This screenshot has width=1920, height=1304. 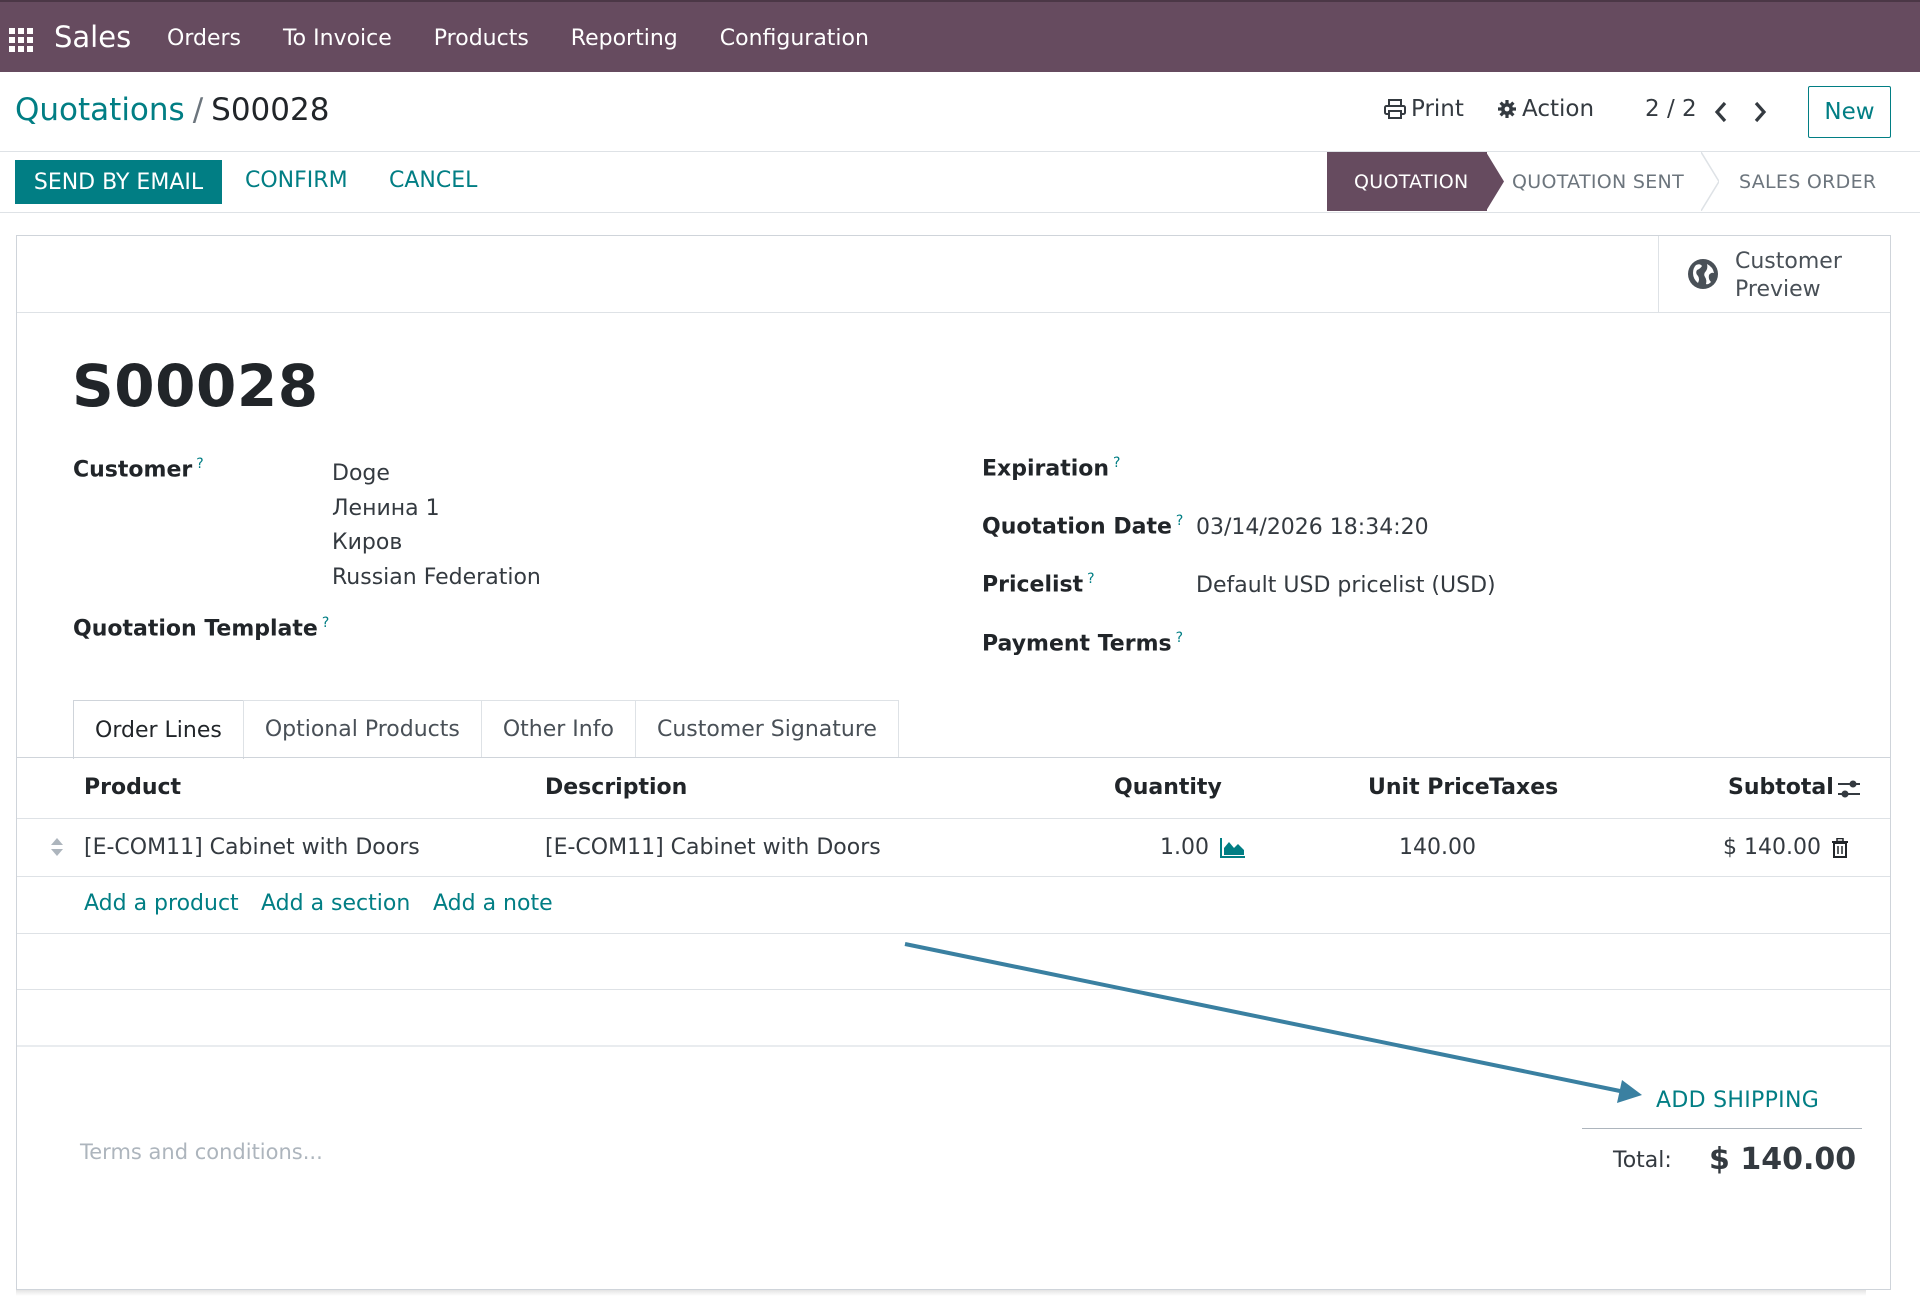 What do you see at coordinates (1849, 112) in the screenshot?
I see `new-button: New` at bounding box center [1849, 112].